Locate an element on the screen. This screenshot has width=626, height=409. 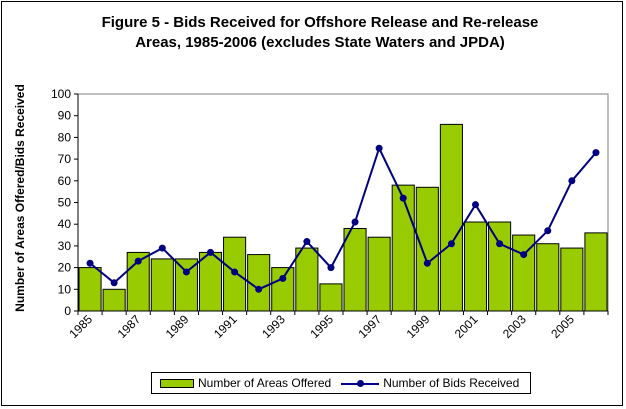
y-tick-label: 20 is located at coordinates (65, 268).